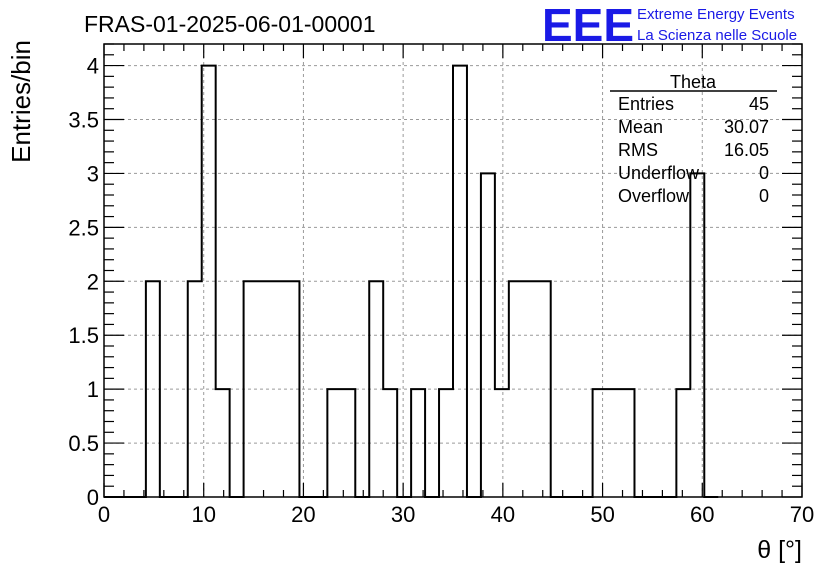  What do you see at coordinates (403, 514) in the screenshot?
I see `x-tick-label: 30` at bounding box center [403, 514].